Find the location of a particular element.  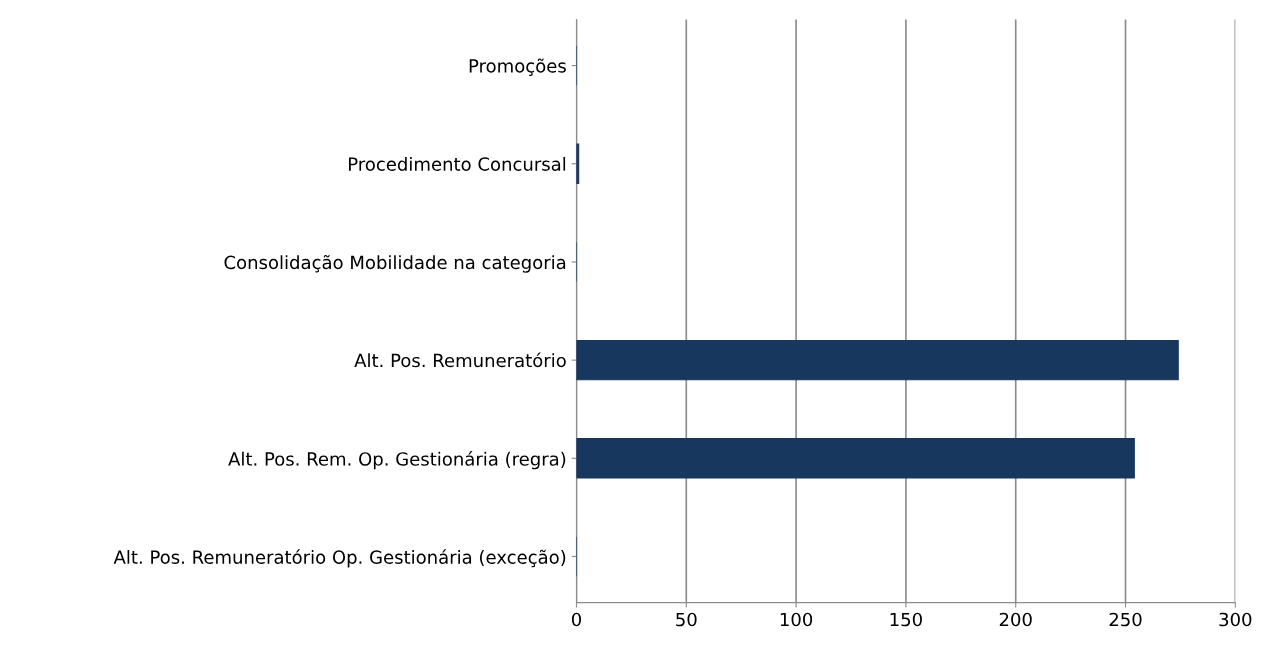

y-tick-label: Promoções is located at coordinates (517, 67).